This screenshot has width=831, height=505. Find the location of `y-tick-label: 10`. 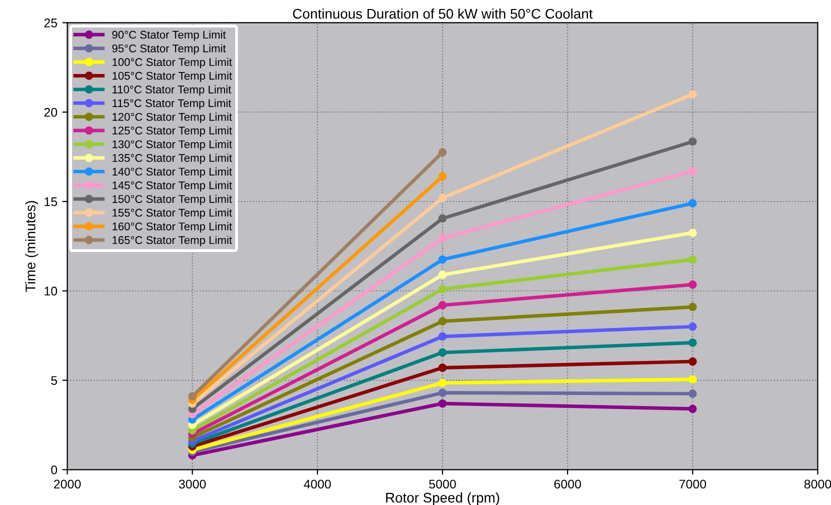

y-tick-label: 10 is located at coordinates (51, 291).